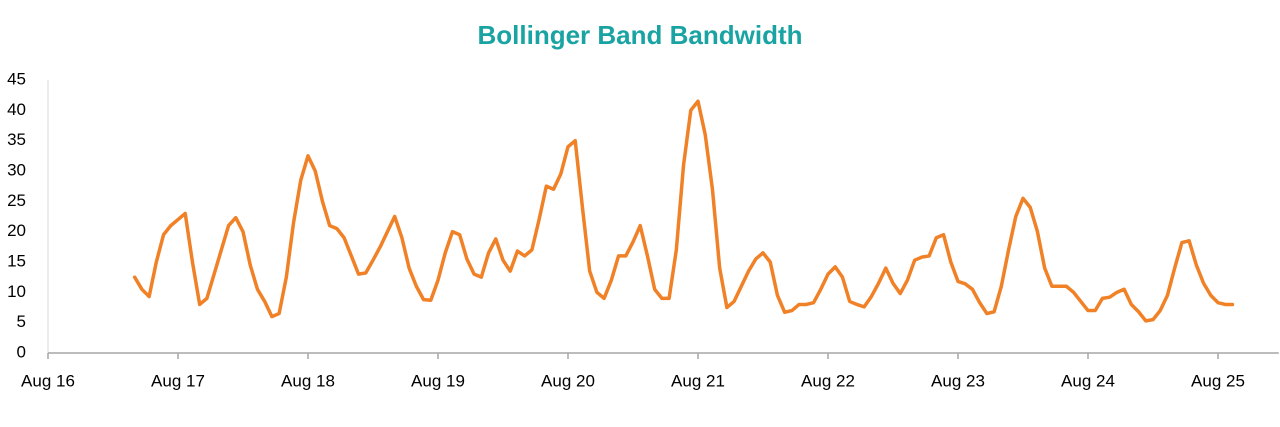 This screenshot has width=1280, height=427. What do you see at coordinates (16, 78) in the screenshot?
I see `y-tick-label: 45` at bounding box center [16, 78].